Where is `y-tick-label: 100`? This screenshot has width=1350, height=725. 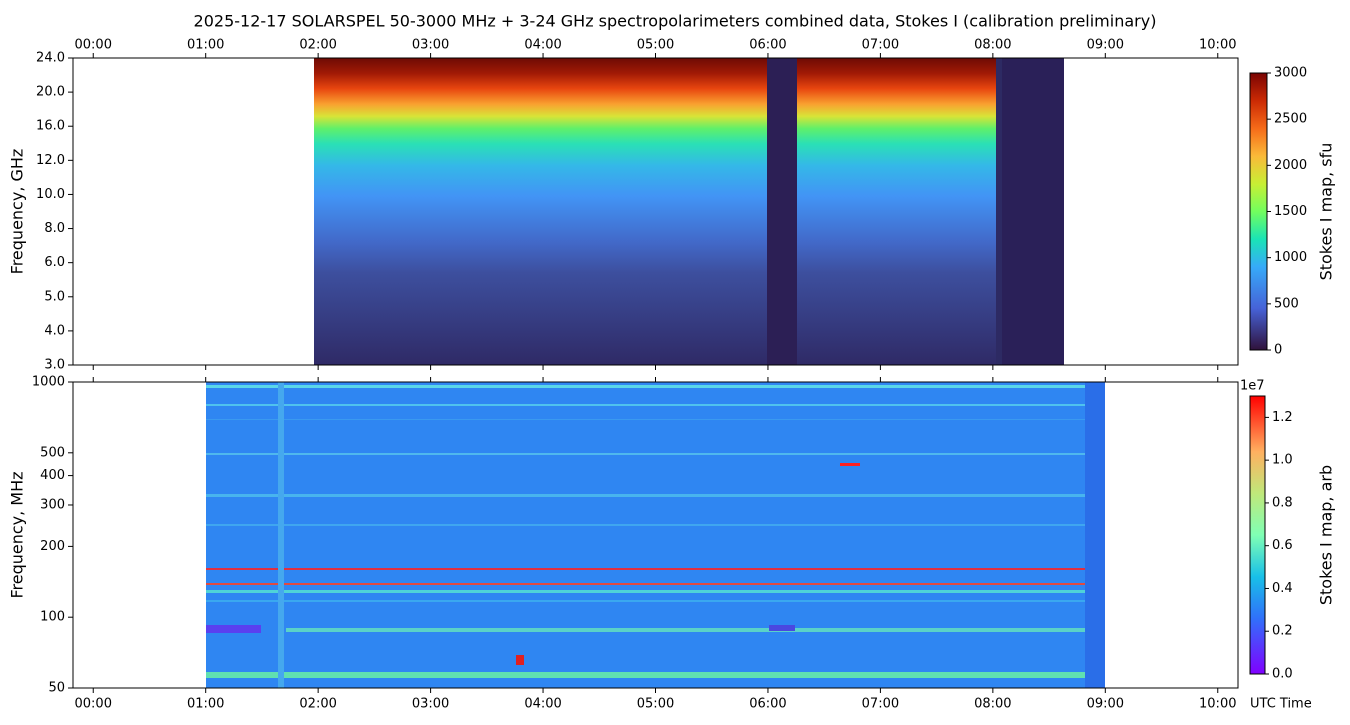
y-tick-label: 100 is located at coordinates (52, 617).